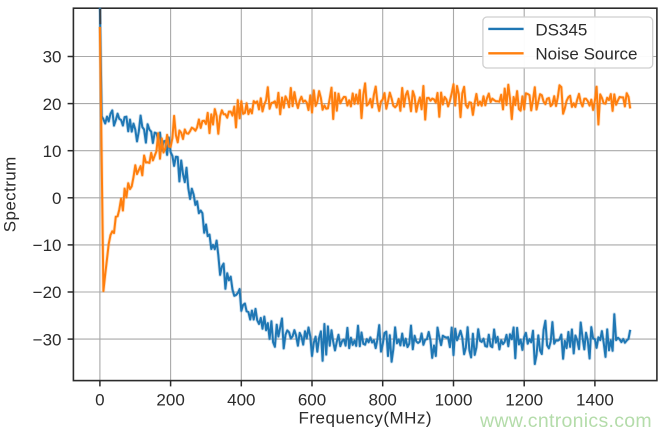 This screenshot has height=436, width=666. I want to click on svg-text: −10, so click(47, 245).